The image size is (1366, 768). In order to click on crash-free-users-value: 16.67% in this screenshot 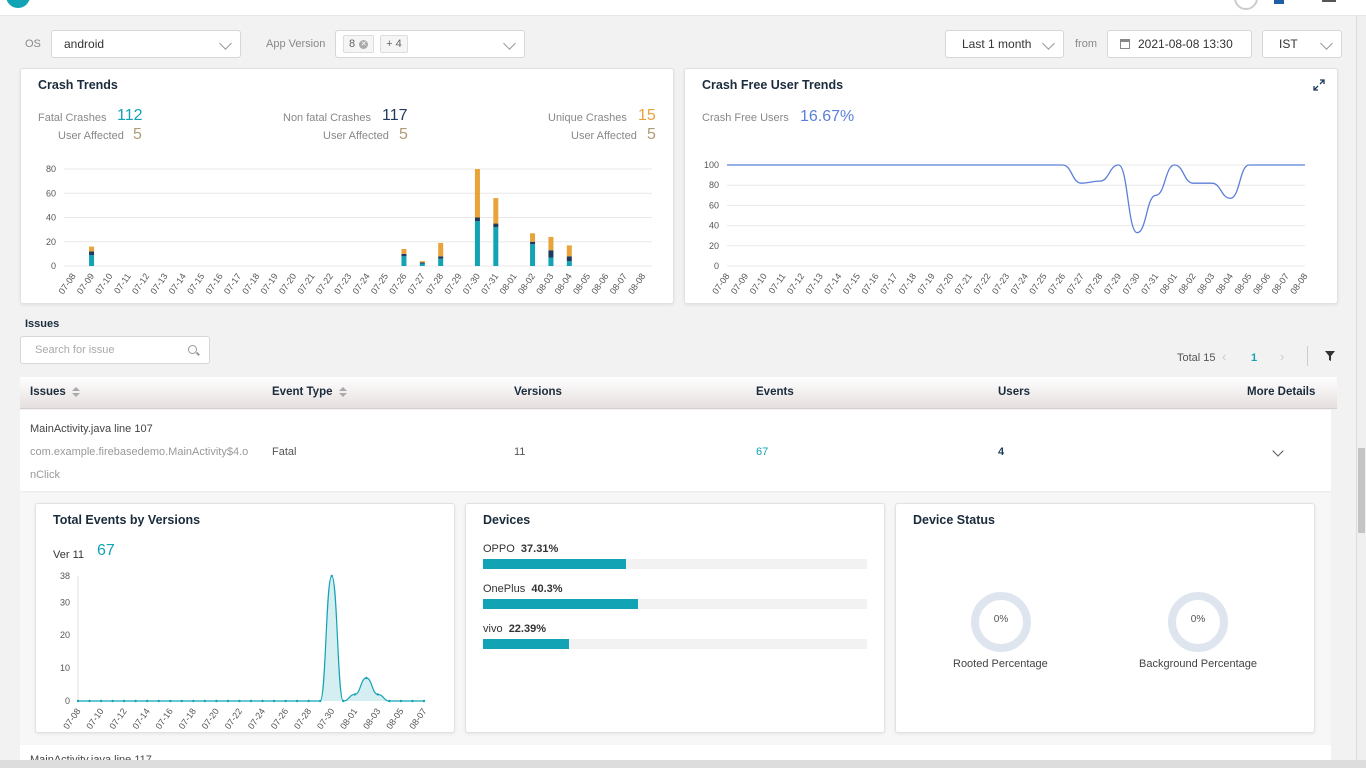, I will do `click(827, 116)`.